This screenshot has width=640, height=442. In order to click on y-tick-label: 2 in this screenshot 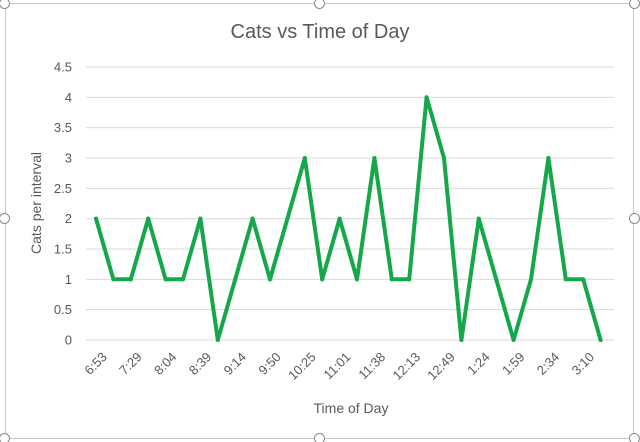, I will do `click(68, 218)`.